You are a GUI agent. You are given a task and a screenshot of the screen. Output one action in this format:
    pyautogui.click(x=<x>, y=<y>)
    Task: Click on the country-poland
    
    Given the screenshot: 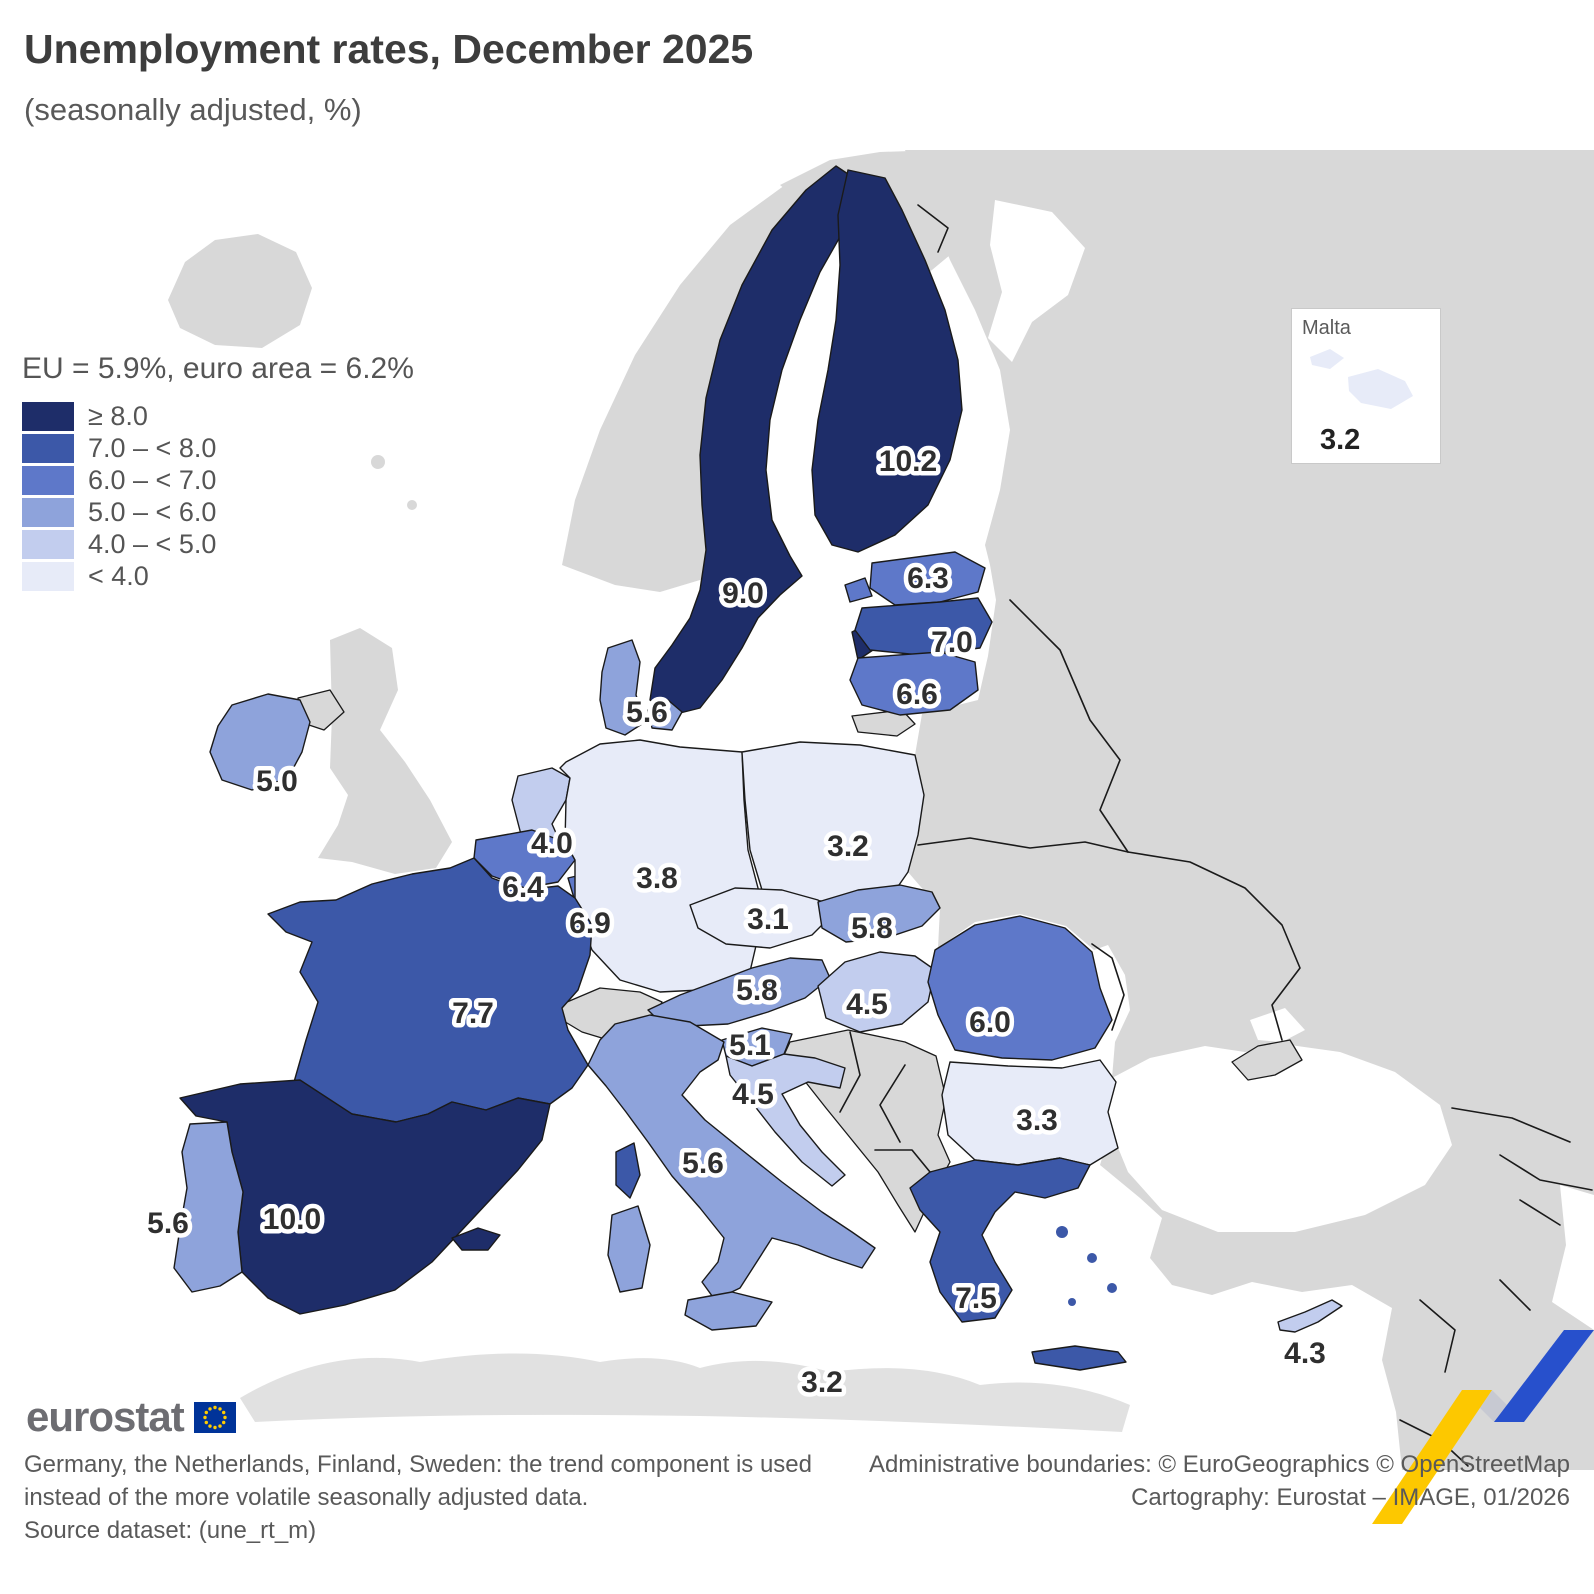 What is the action you would take?
    pyautogui.click(x=833, y=823)
    